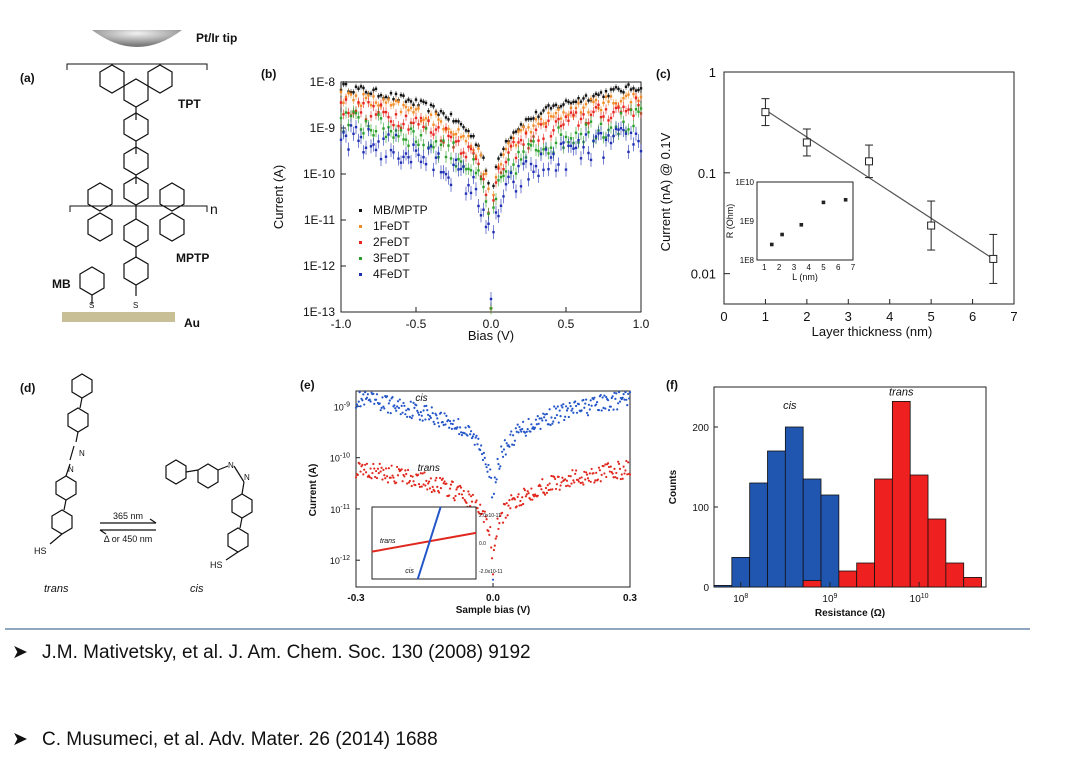 This screenshot has height=769, width=1066. I want to click on inset-series-label: trans, so click(388, 541).